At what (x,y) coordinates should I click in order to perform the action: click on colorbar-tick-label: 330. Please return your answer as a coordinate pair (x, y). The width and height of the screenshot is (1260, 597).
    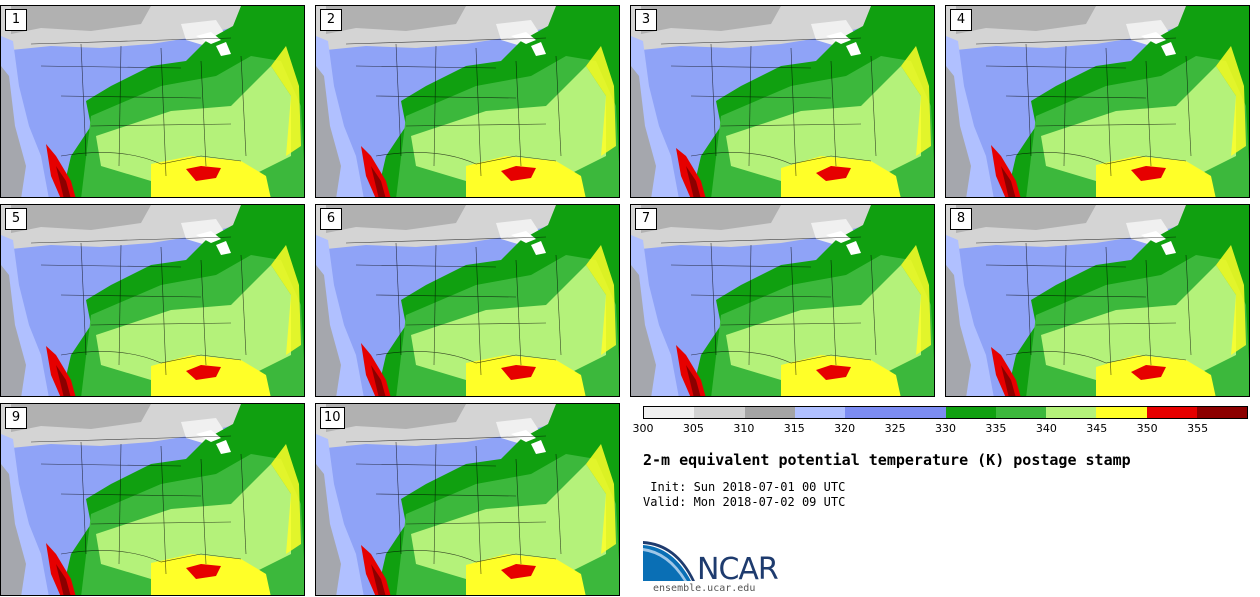
    Looking at the image, I should click on (945, 428).